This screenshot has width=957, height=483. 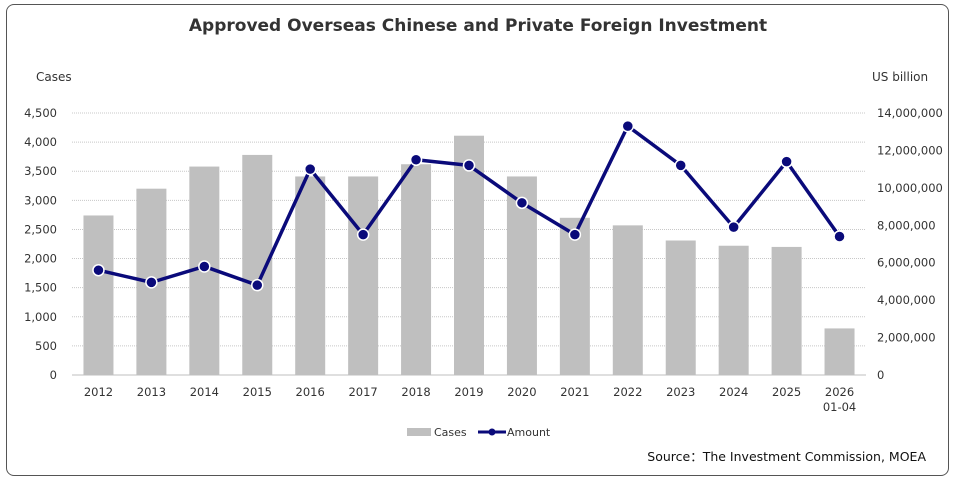 I want to click on legend-amount-label: Amount, so click(x=529, y=432).